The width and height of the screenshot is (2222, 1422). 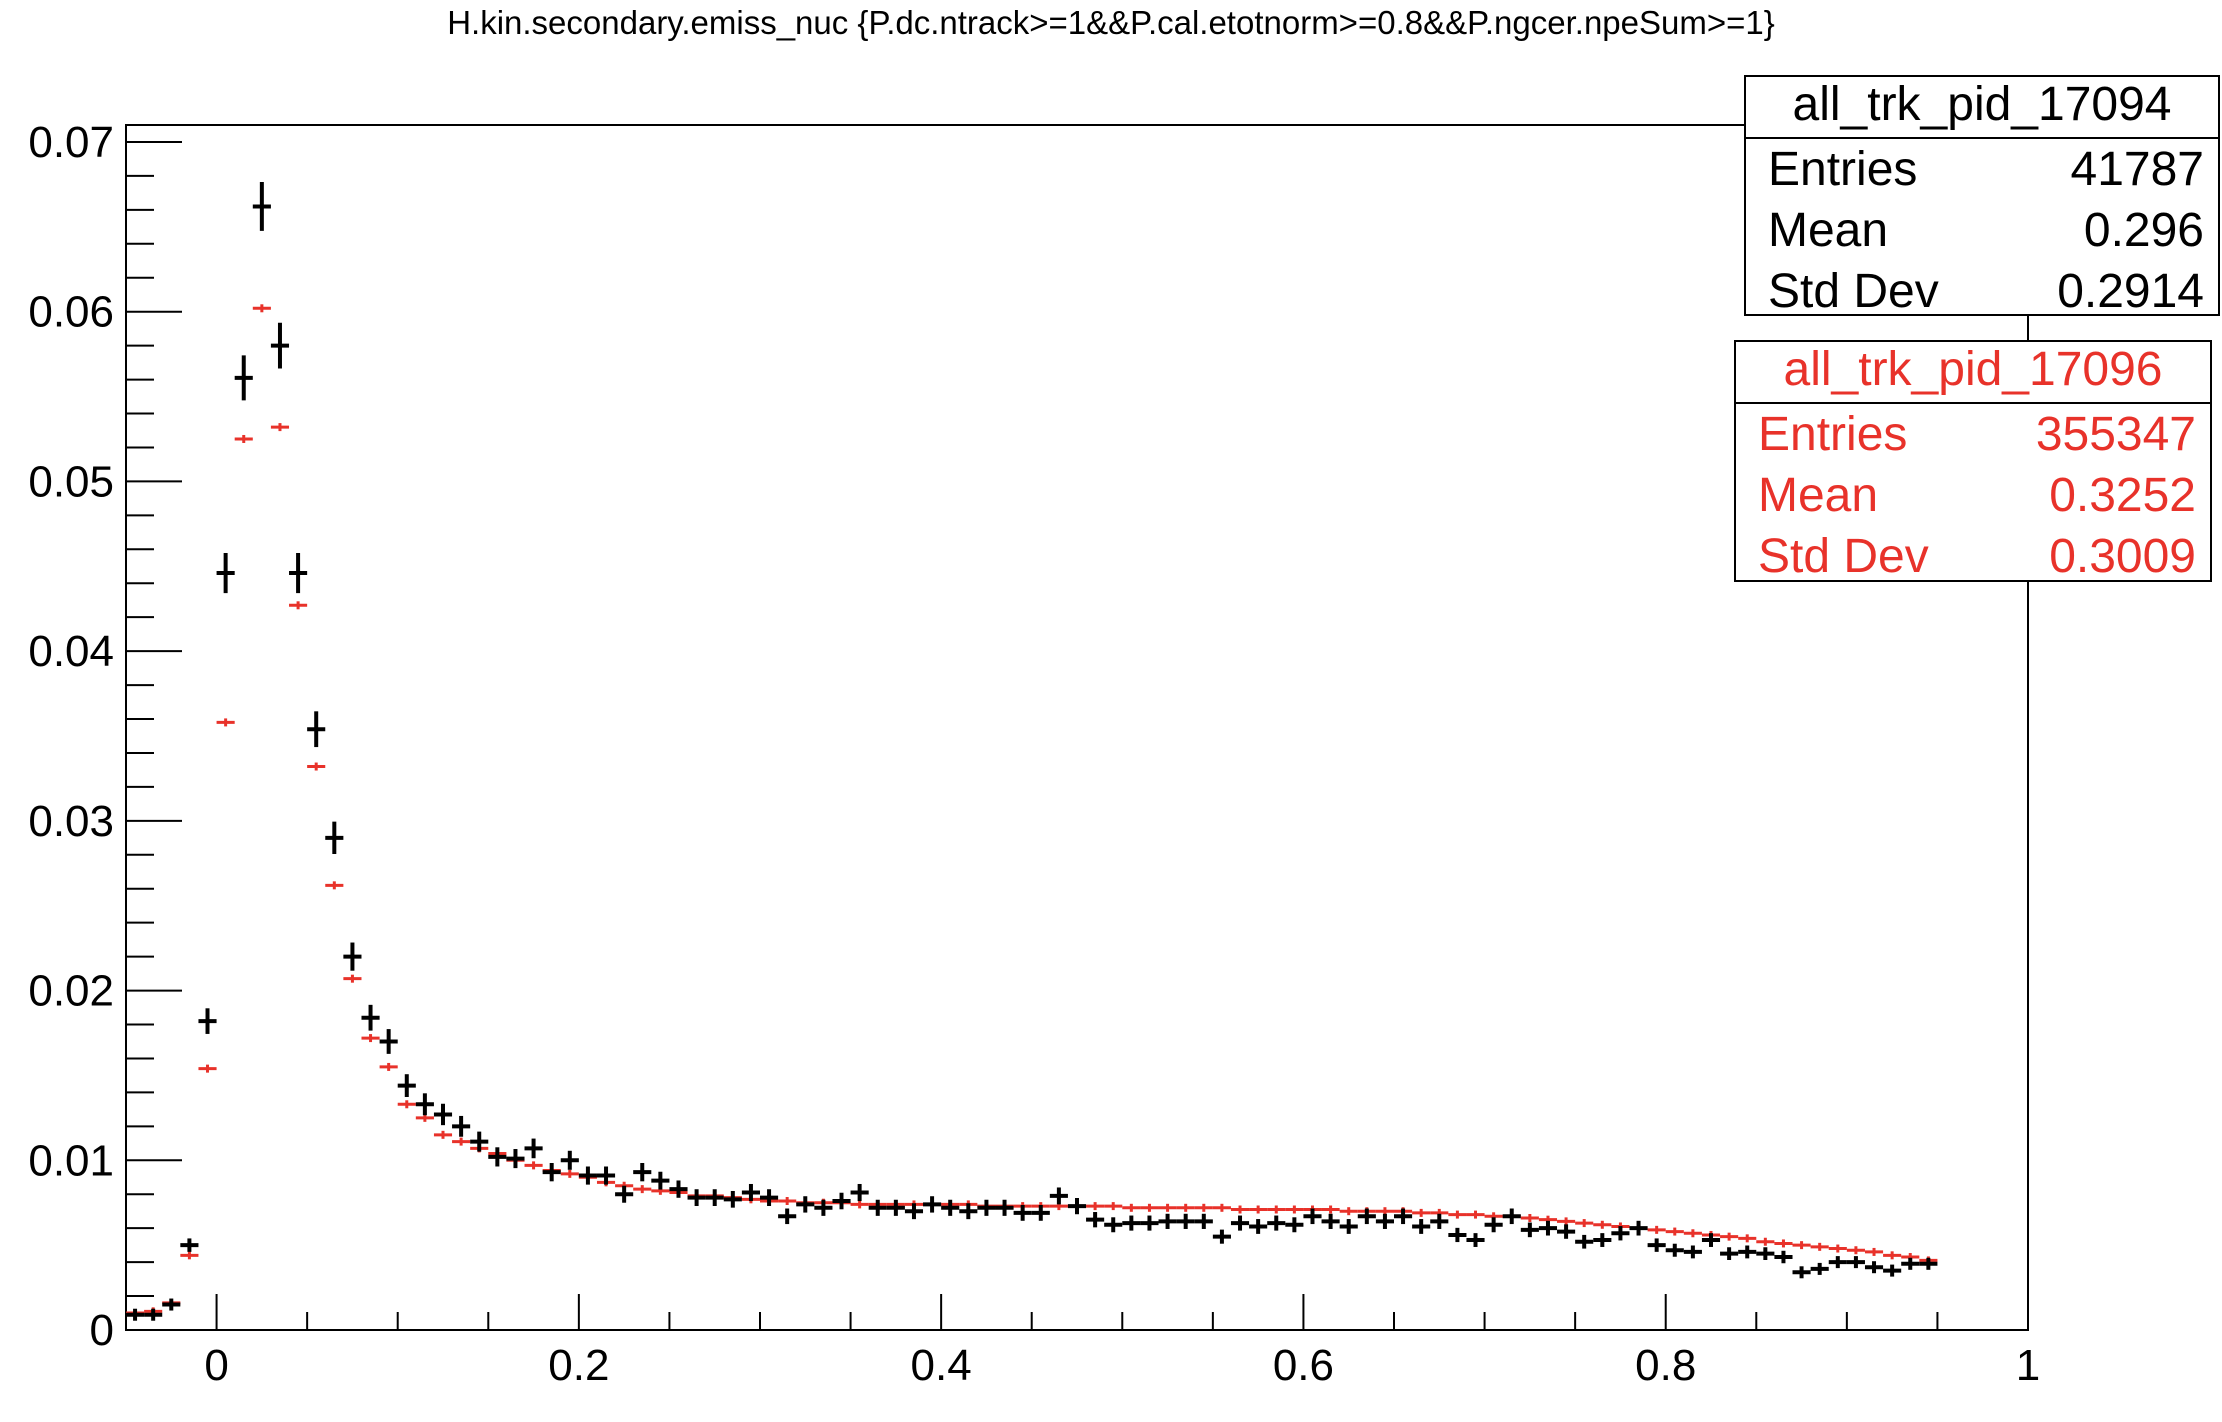 What do you see at coordinates (71, 651) in the screenshot?
I see `y-tick-label: 0.04` at bounding box center [71, 651].